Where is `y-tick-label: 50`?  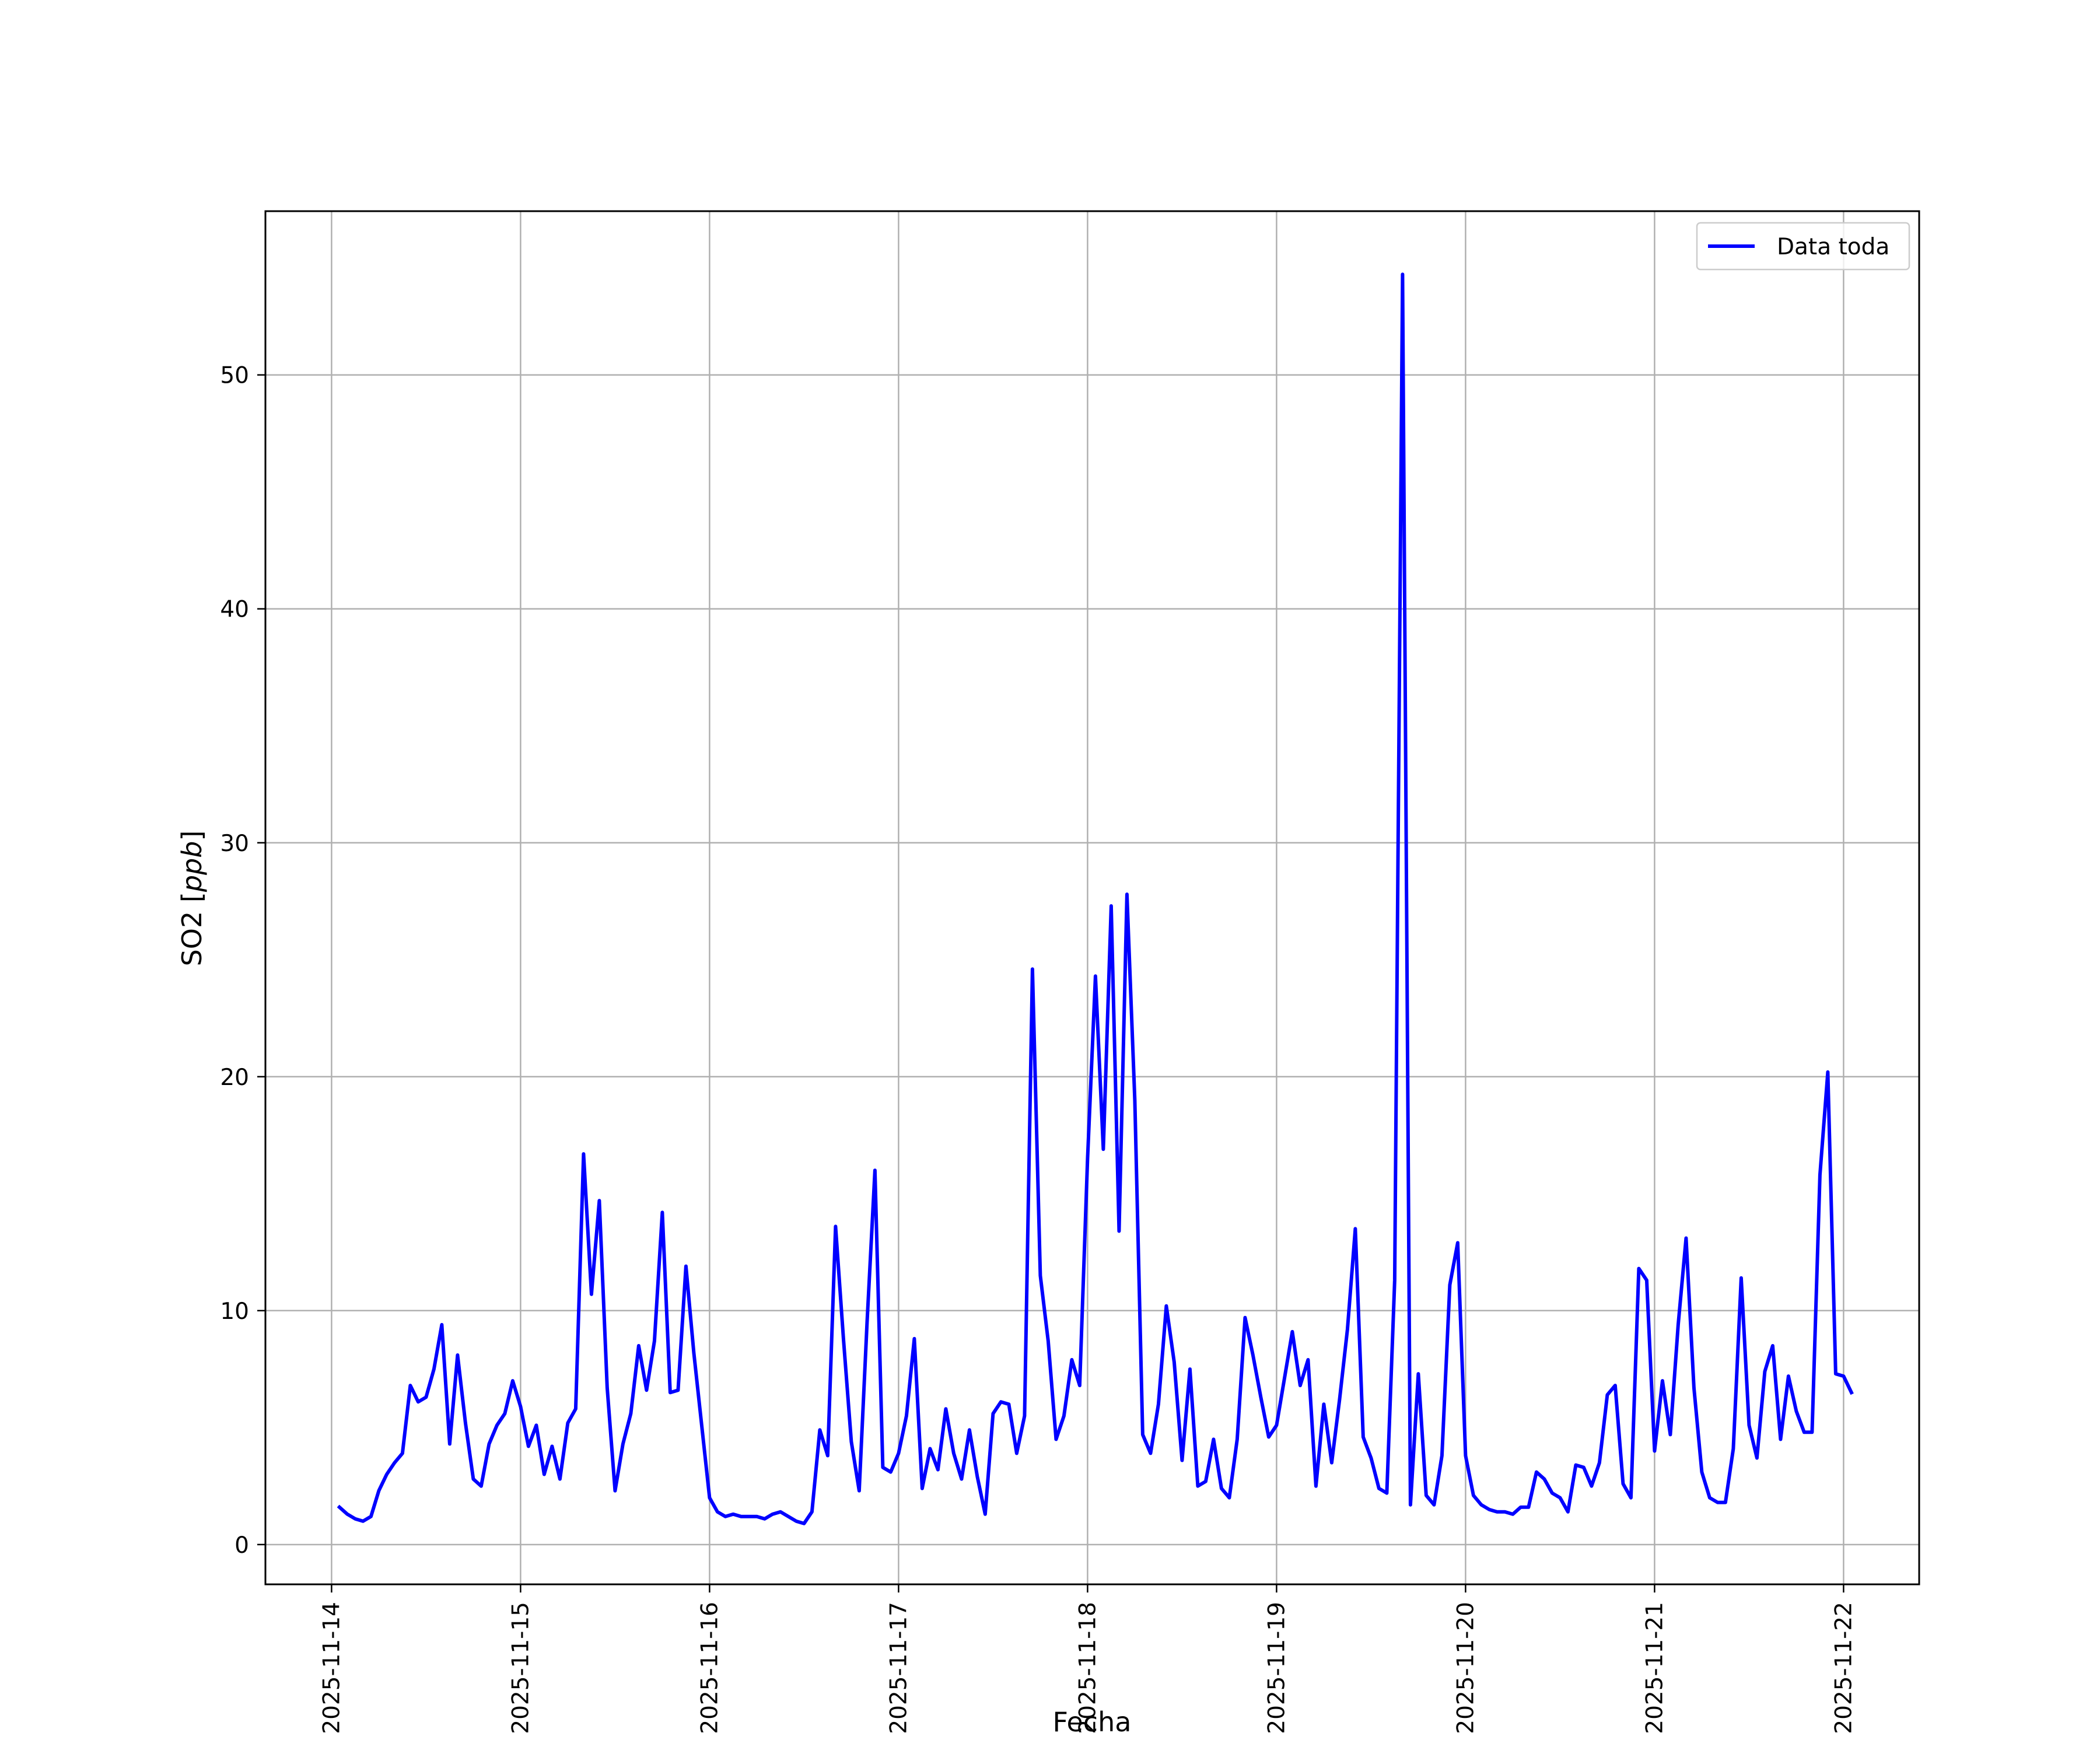
y-tick-label: 50 is located at coordinates (235, 376).